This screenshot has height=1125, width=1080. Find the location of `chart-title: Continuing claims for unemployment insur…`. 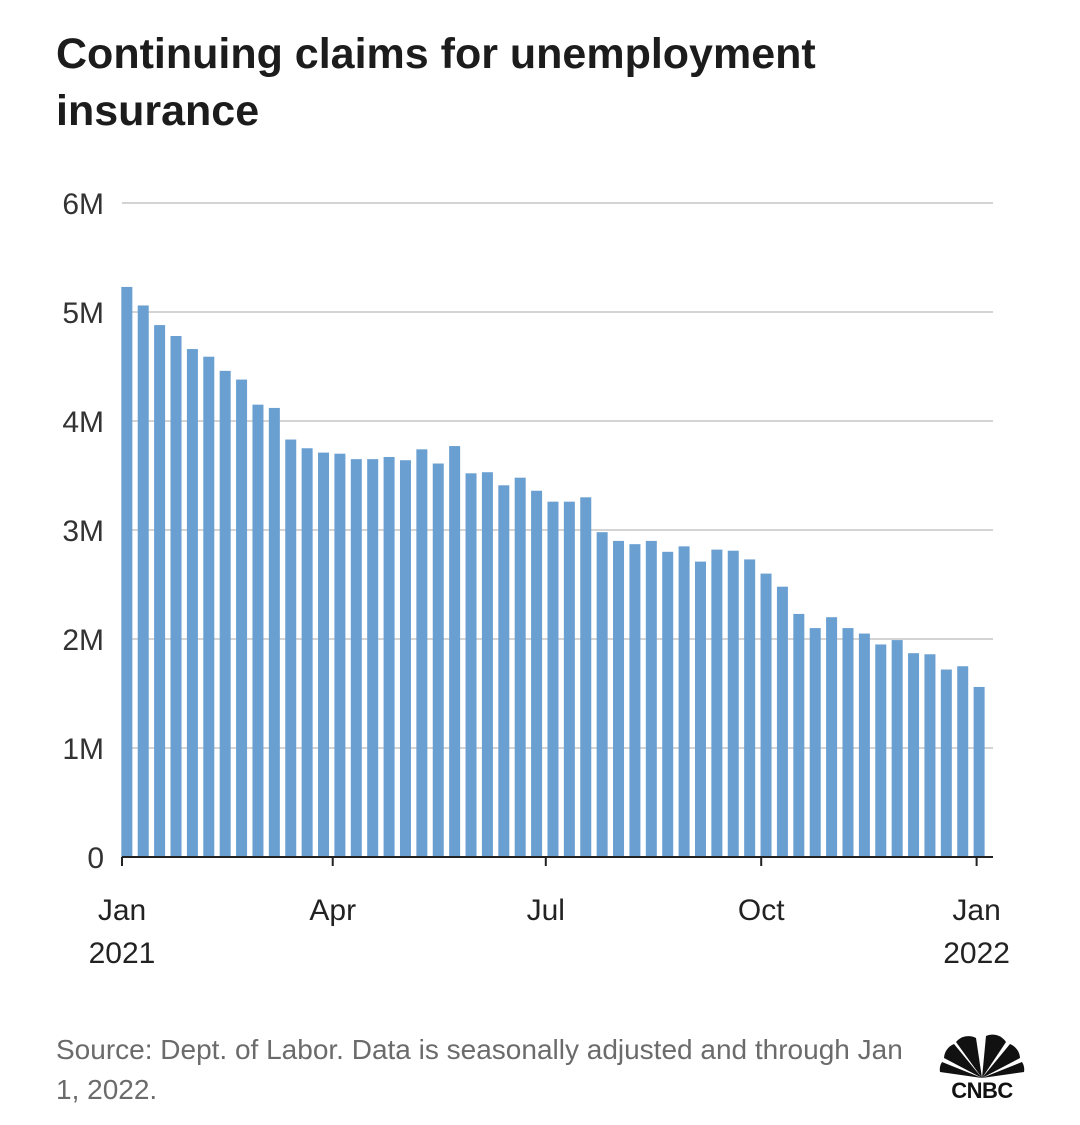

chart-title: Continuing claims for unemployment insur… is located at coordinates (436, 82).